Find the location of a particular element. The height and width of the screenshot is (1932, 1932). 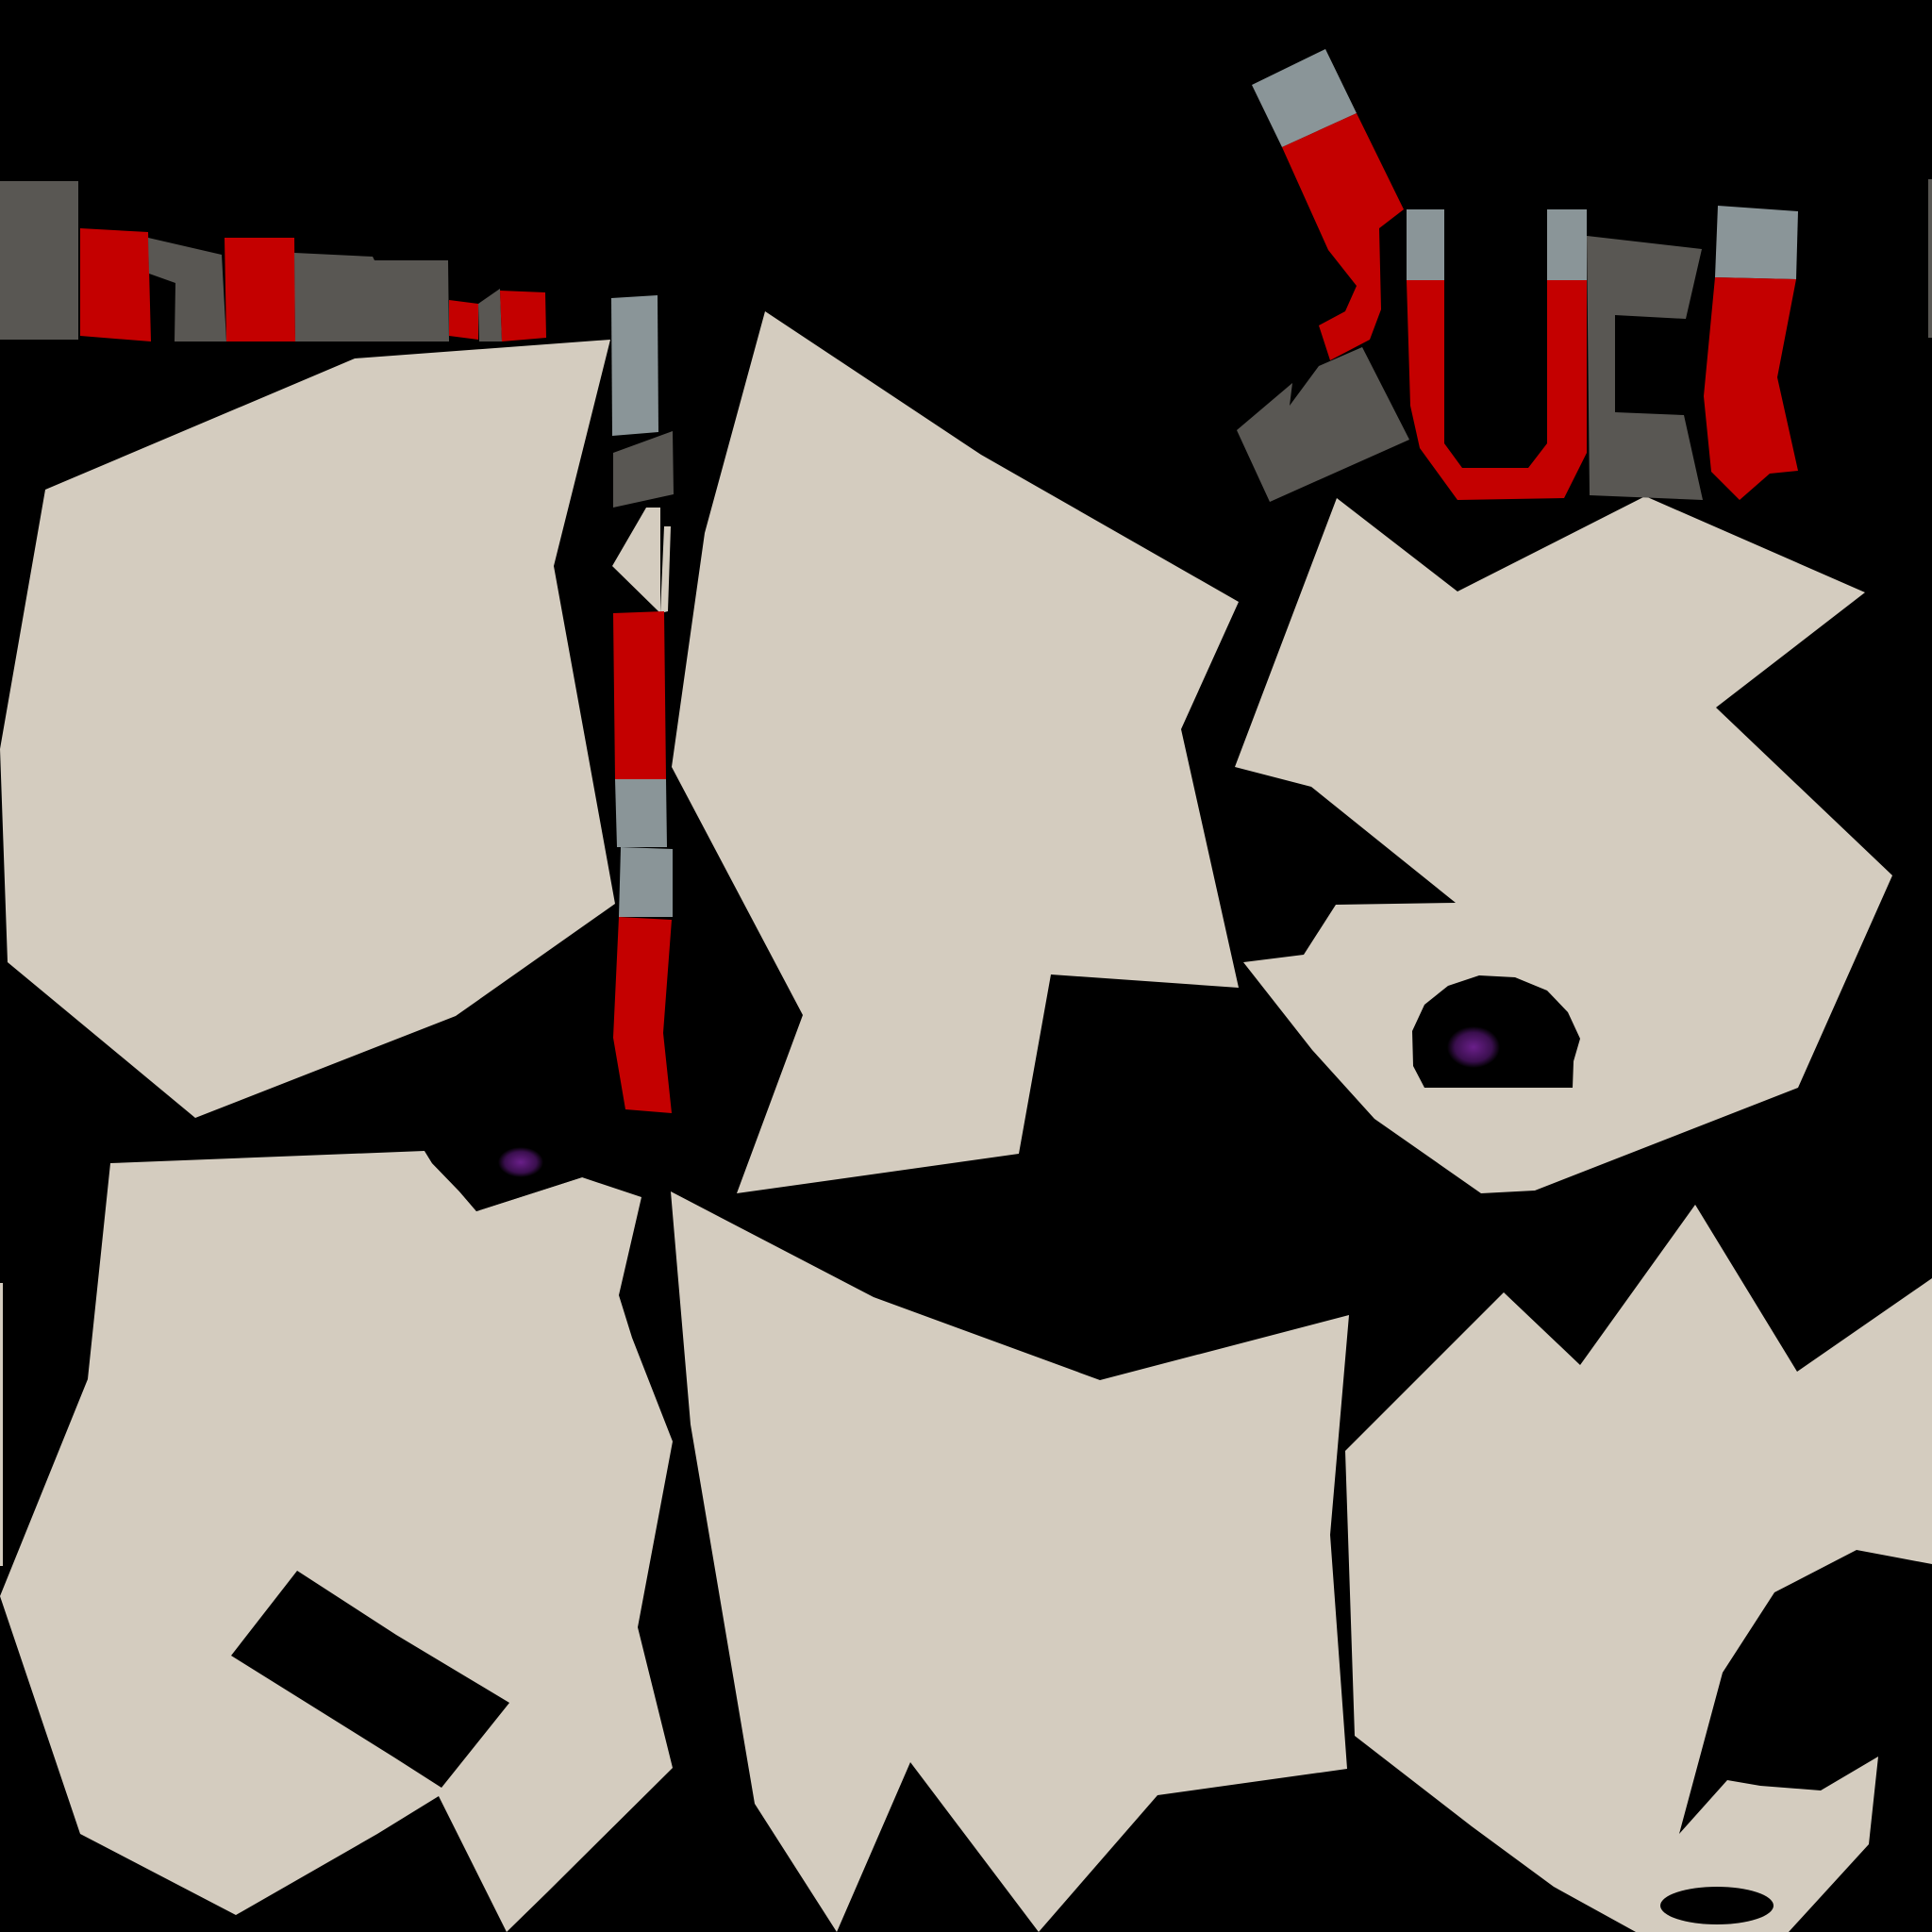

uv-island-top-right is located at coordinates (1564, 844).